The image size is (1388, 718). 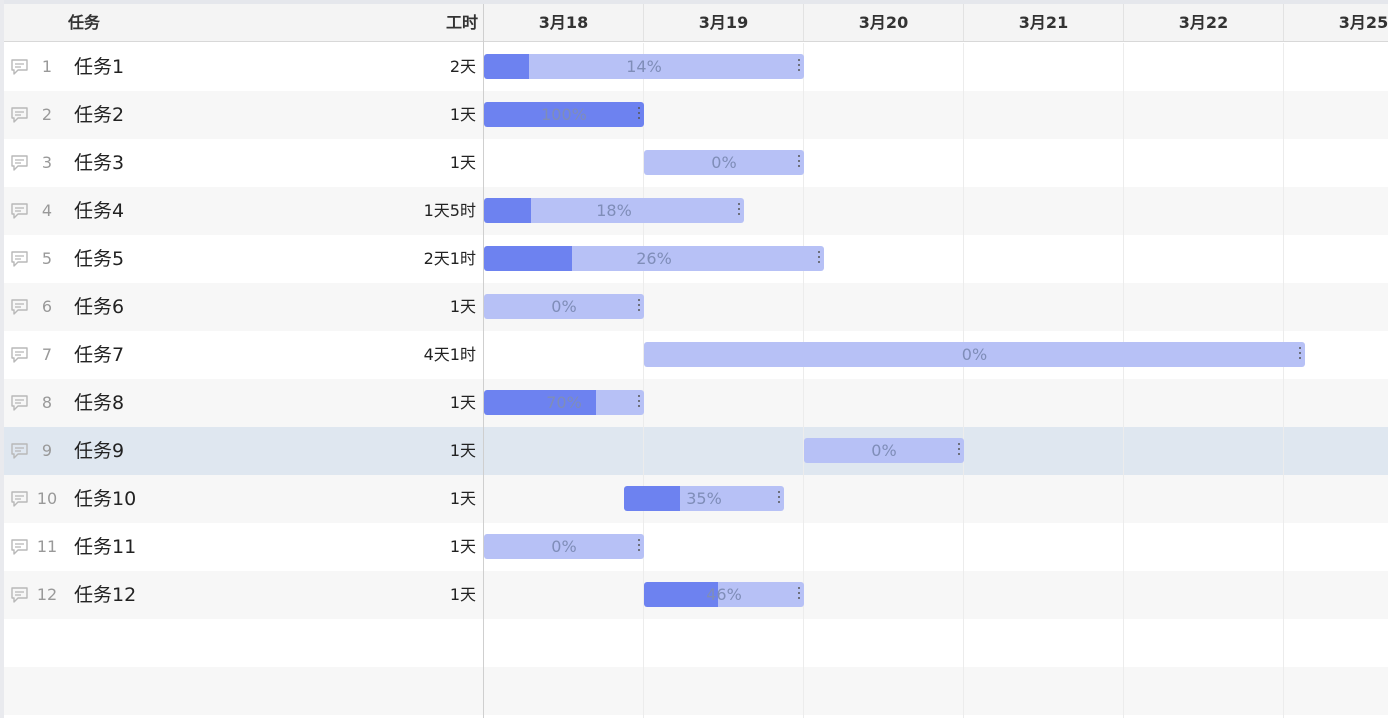 What do you see at coordinates (99, 307) in the screenshot?
I see `task-name: 任务6` at bounding box center [99, 307].